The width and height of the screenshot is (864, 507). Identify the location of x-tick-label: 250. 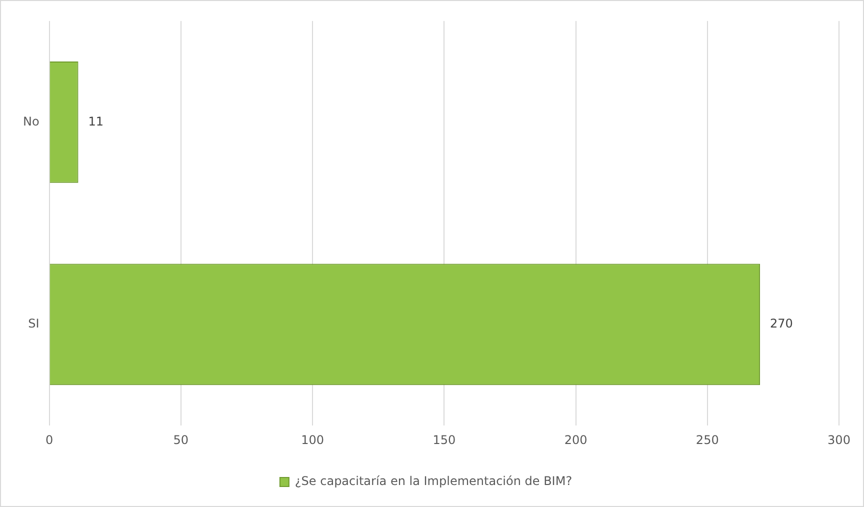
(707, 439).